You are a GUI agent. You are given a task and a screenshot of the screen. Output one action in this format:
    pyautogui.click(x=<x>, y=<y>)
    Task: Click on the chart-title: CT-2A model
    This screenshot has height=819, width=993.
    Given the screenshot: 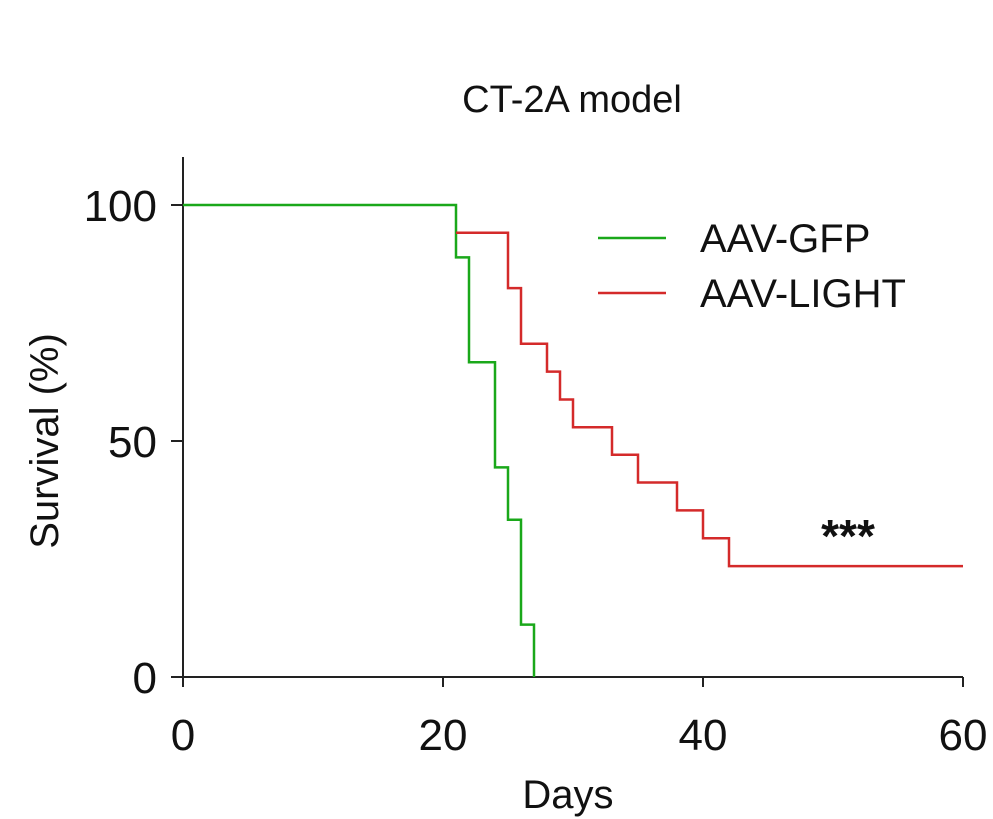 What is the action you would take?
    pyautogui.click(x=572, y=100)
    